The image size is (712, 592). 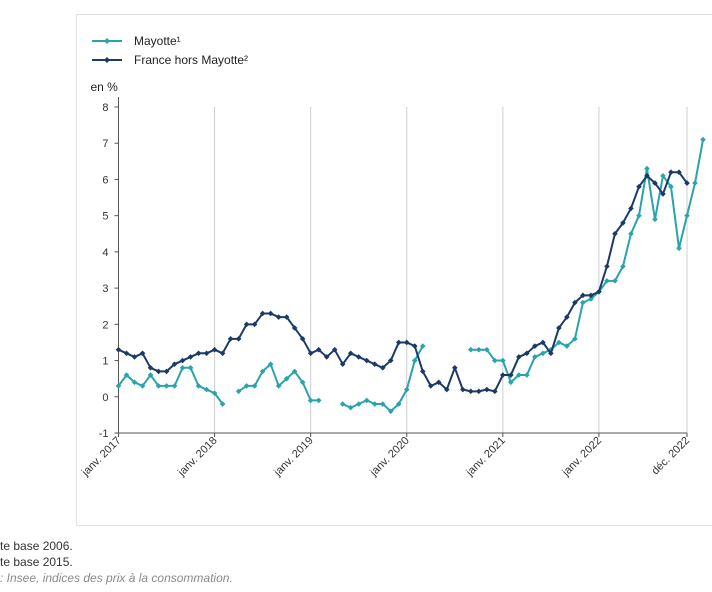 I want to click on x-tick-label: déc. 2022, so click(x=670, y=456).